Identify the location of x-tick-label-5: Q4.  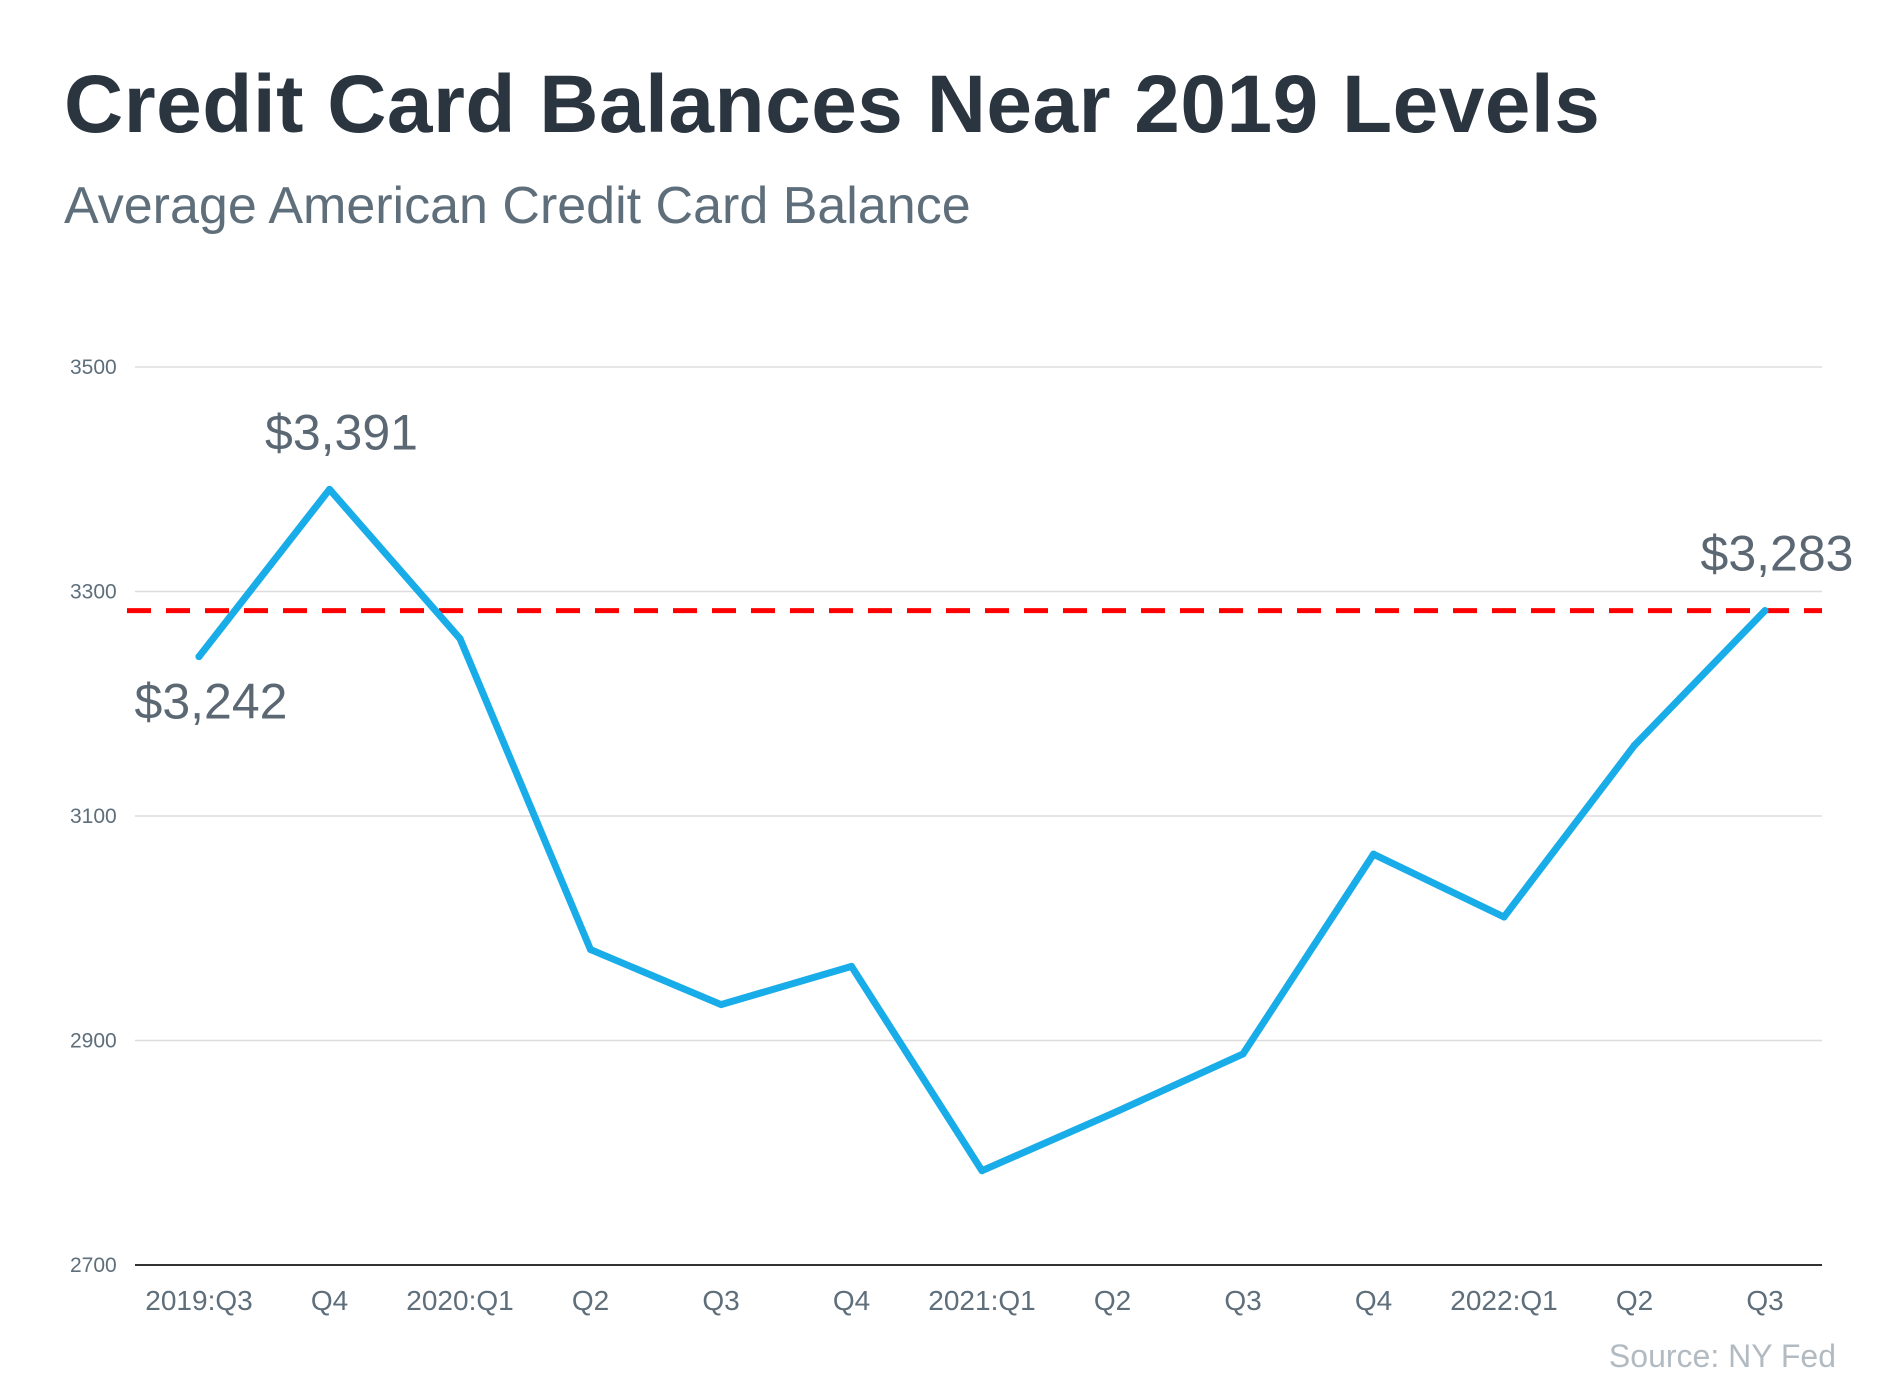
(851, 1300).